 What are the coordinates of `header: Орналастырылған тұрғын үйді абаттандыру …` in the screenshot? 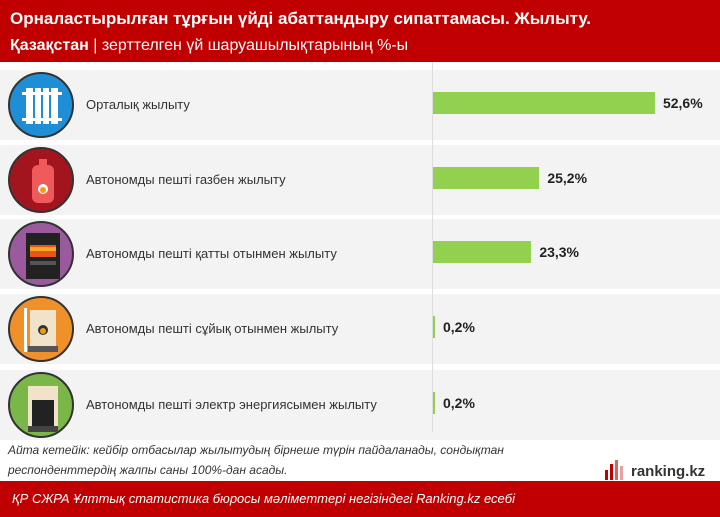 It's located at (360, 31).